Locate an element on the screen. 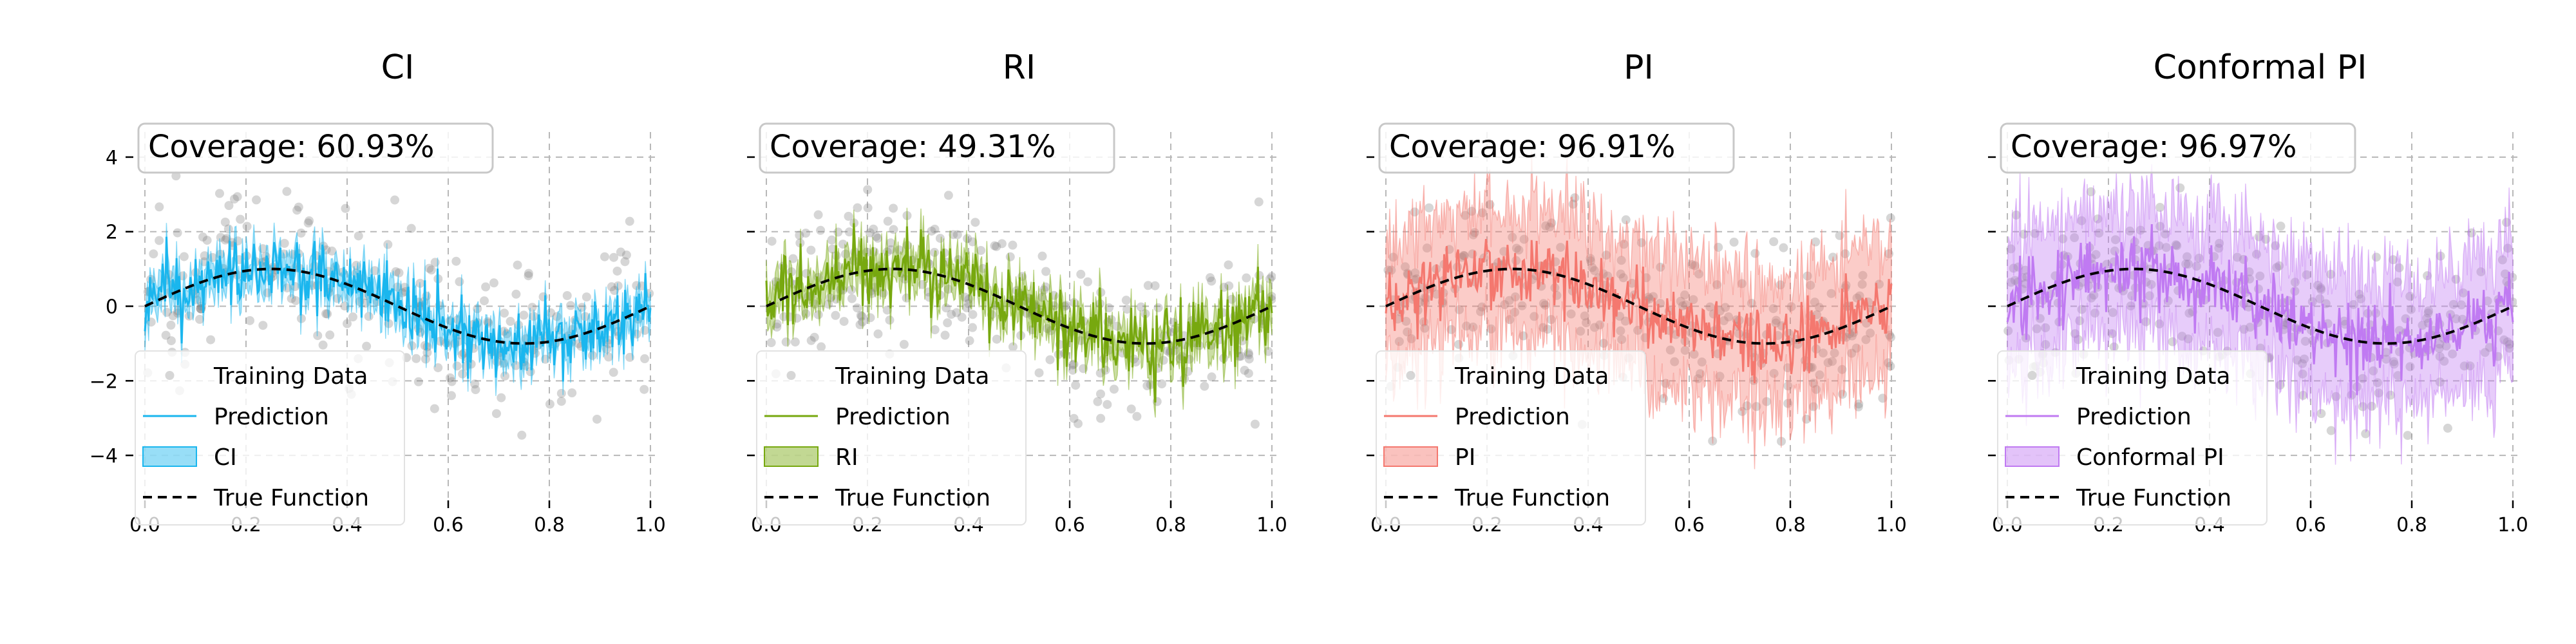 This screenshot has width=2576, height=644. coverage-text: Coverage: 96.97% is located at coordinates (2154, 147).